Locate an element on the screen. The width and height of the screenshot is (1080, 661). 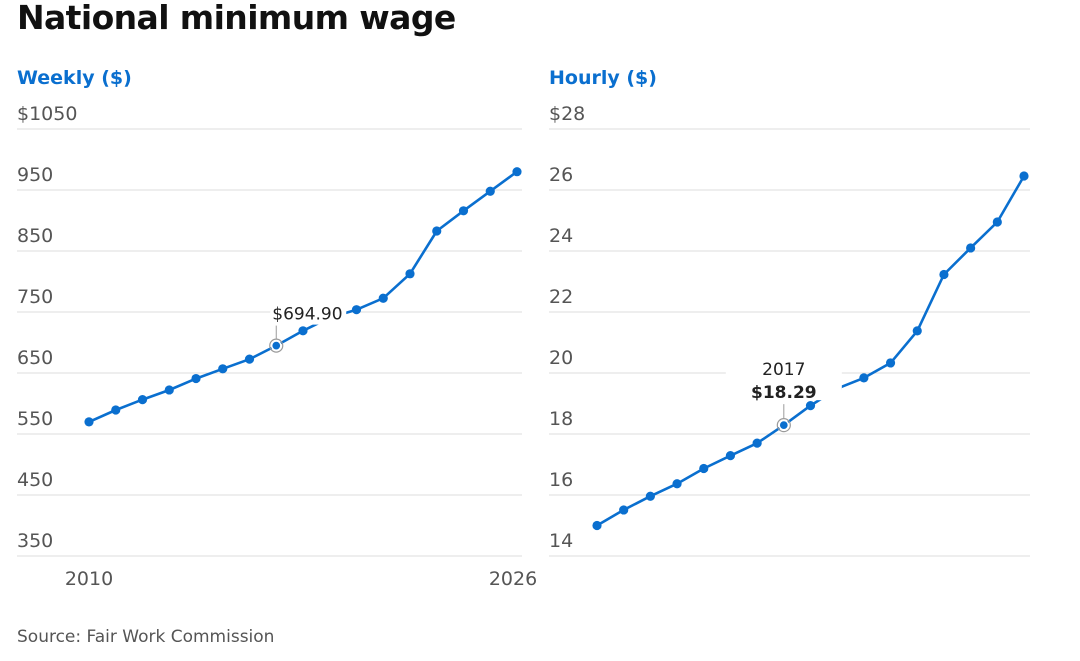
weekly-xtick-label: 2010 is located at coordinates (89, 579).